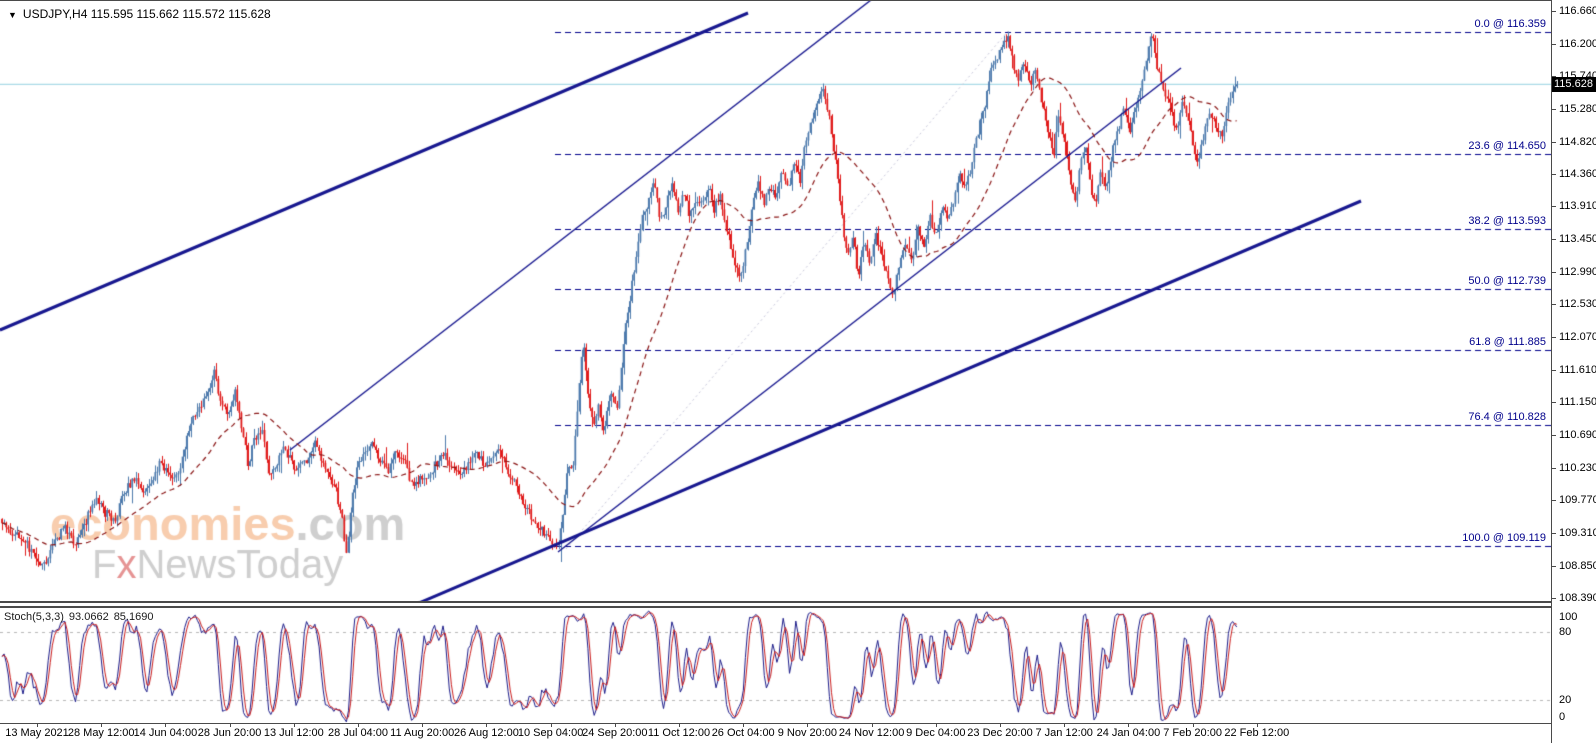 The image size is (1596, 743). I want to click on time-tick-label: 7 Jan 12:00, so click(1064, 733).